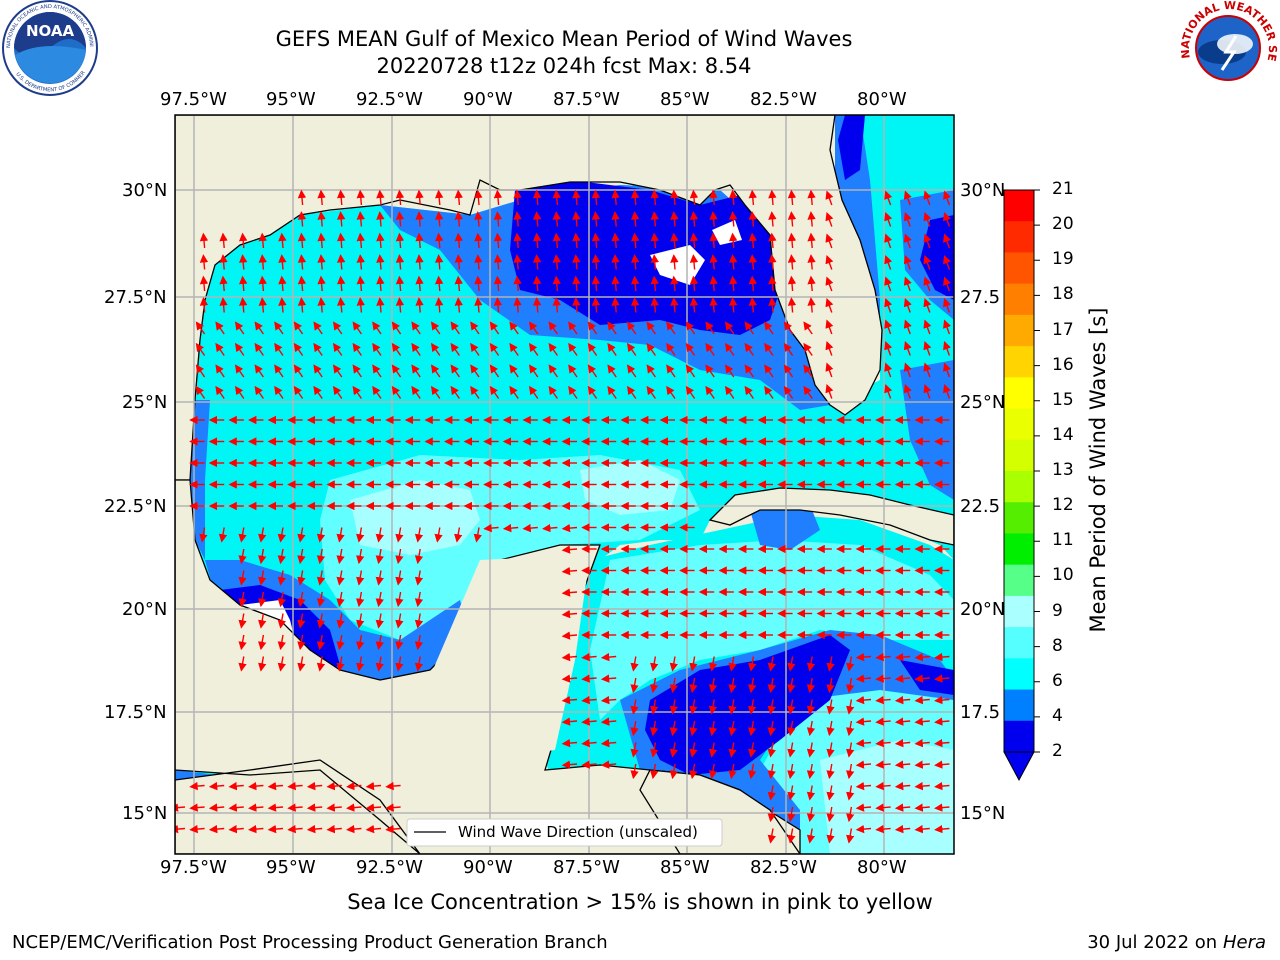  What do you see at coordinates (783, 99) in the screenshot?
I see `top-lon-label: 82.5°W` at bounding box center [783, 99].